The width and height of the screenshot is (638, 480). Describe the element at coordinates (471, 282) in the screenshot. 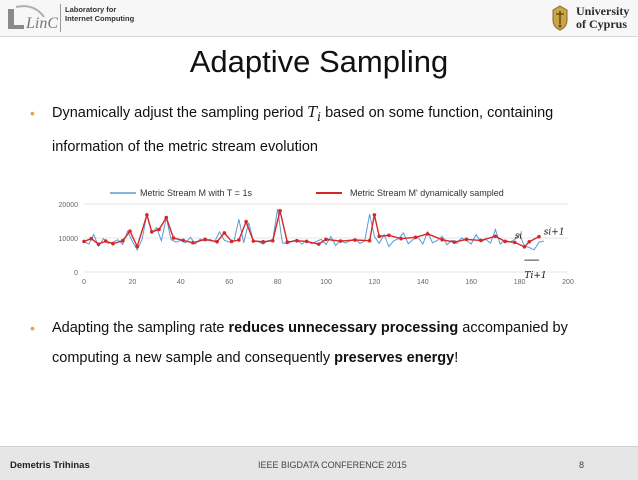

I see `x-tick-label: 160` at that location.